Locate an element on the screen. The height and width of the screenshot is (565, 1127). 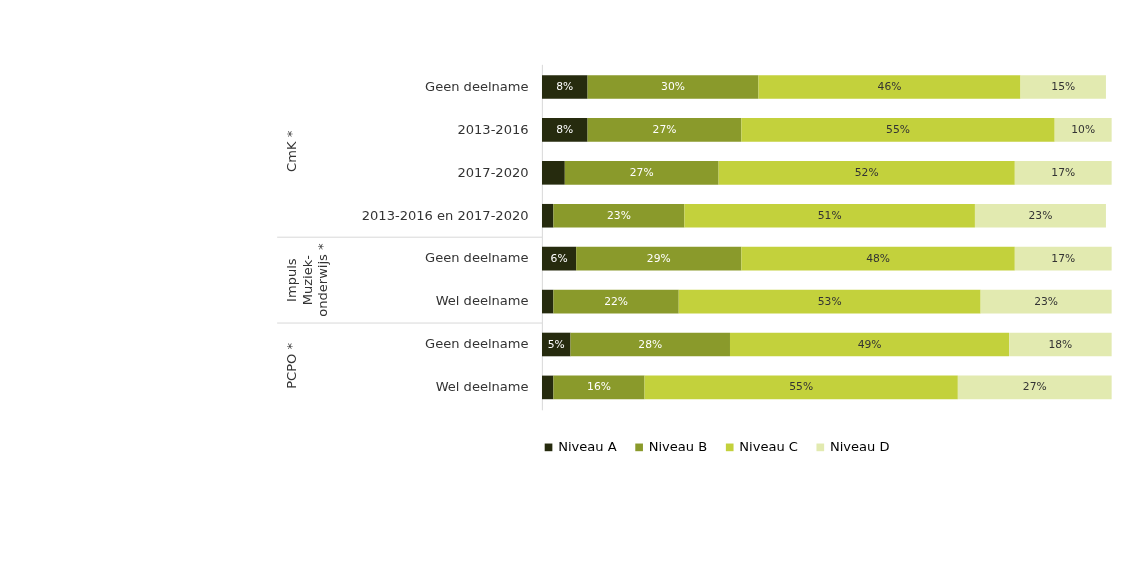
y-tick-label: 2013-2016 en 2017-2020 is located at coordinates (445, 215).